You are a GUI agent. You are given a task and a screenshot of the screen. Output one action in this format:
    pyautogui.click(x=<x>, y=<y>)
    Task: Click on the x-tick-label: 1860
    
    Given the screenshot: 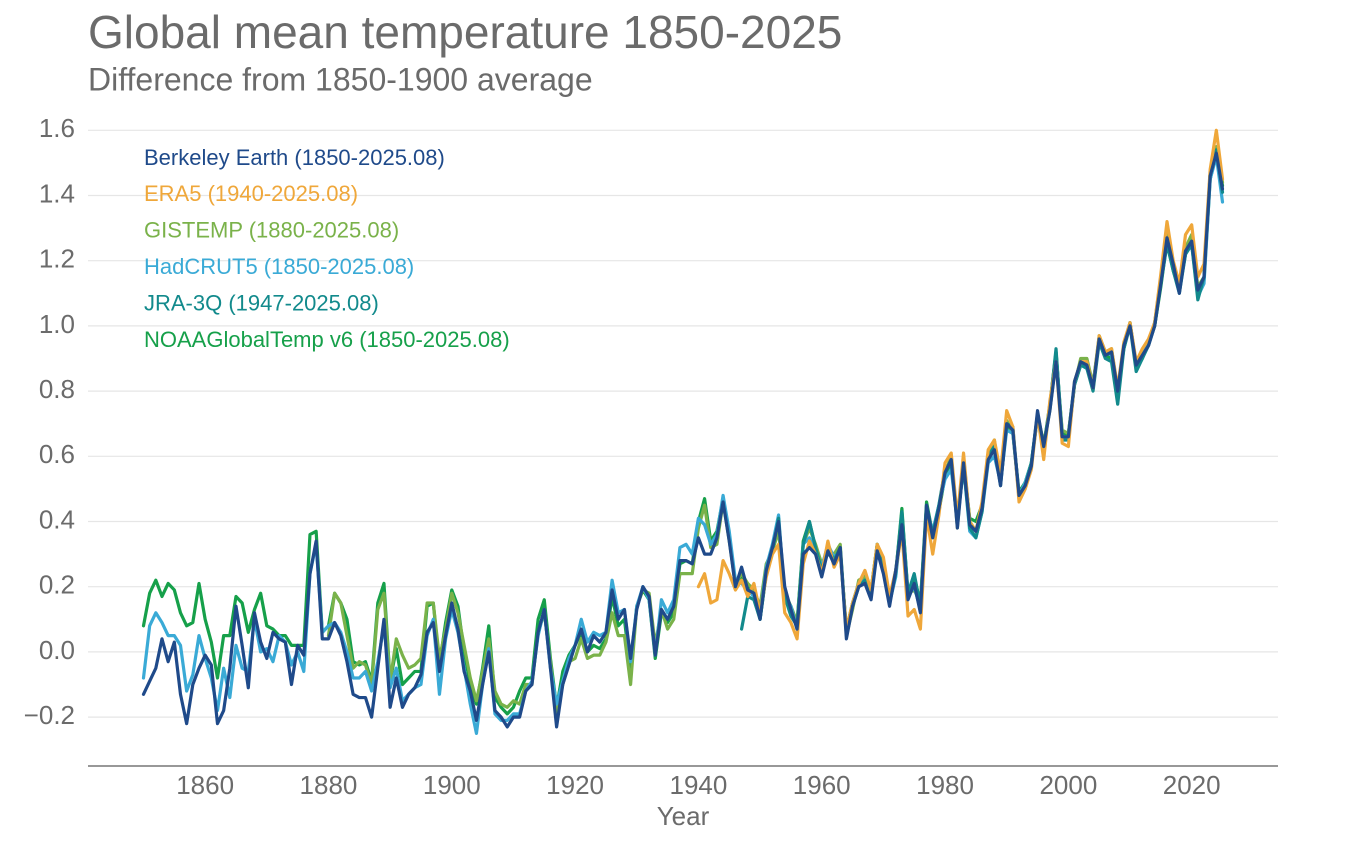 What is the action you would take?
    pyautogui.click(x=205, y=785)
    